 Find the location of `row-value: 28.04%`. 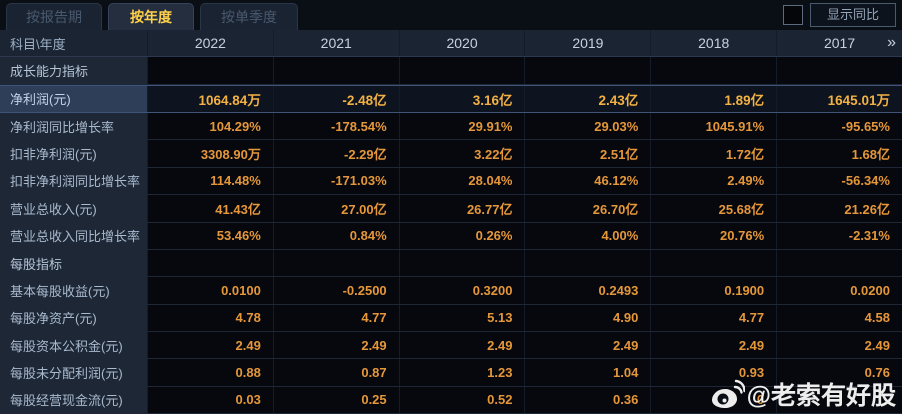

row-value: 28.04% is located at coordinates (461, 181).